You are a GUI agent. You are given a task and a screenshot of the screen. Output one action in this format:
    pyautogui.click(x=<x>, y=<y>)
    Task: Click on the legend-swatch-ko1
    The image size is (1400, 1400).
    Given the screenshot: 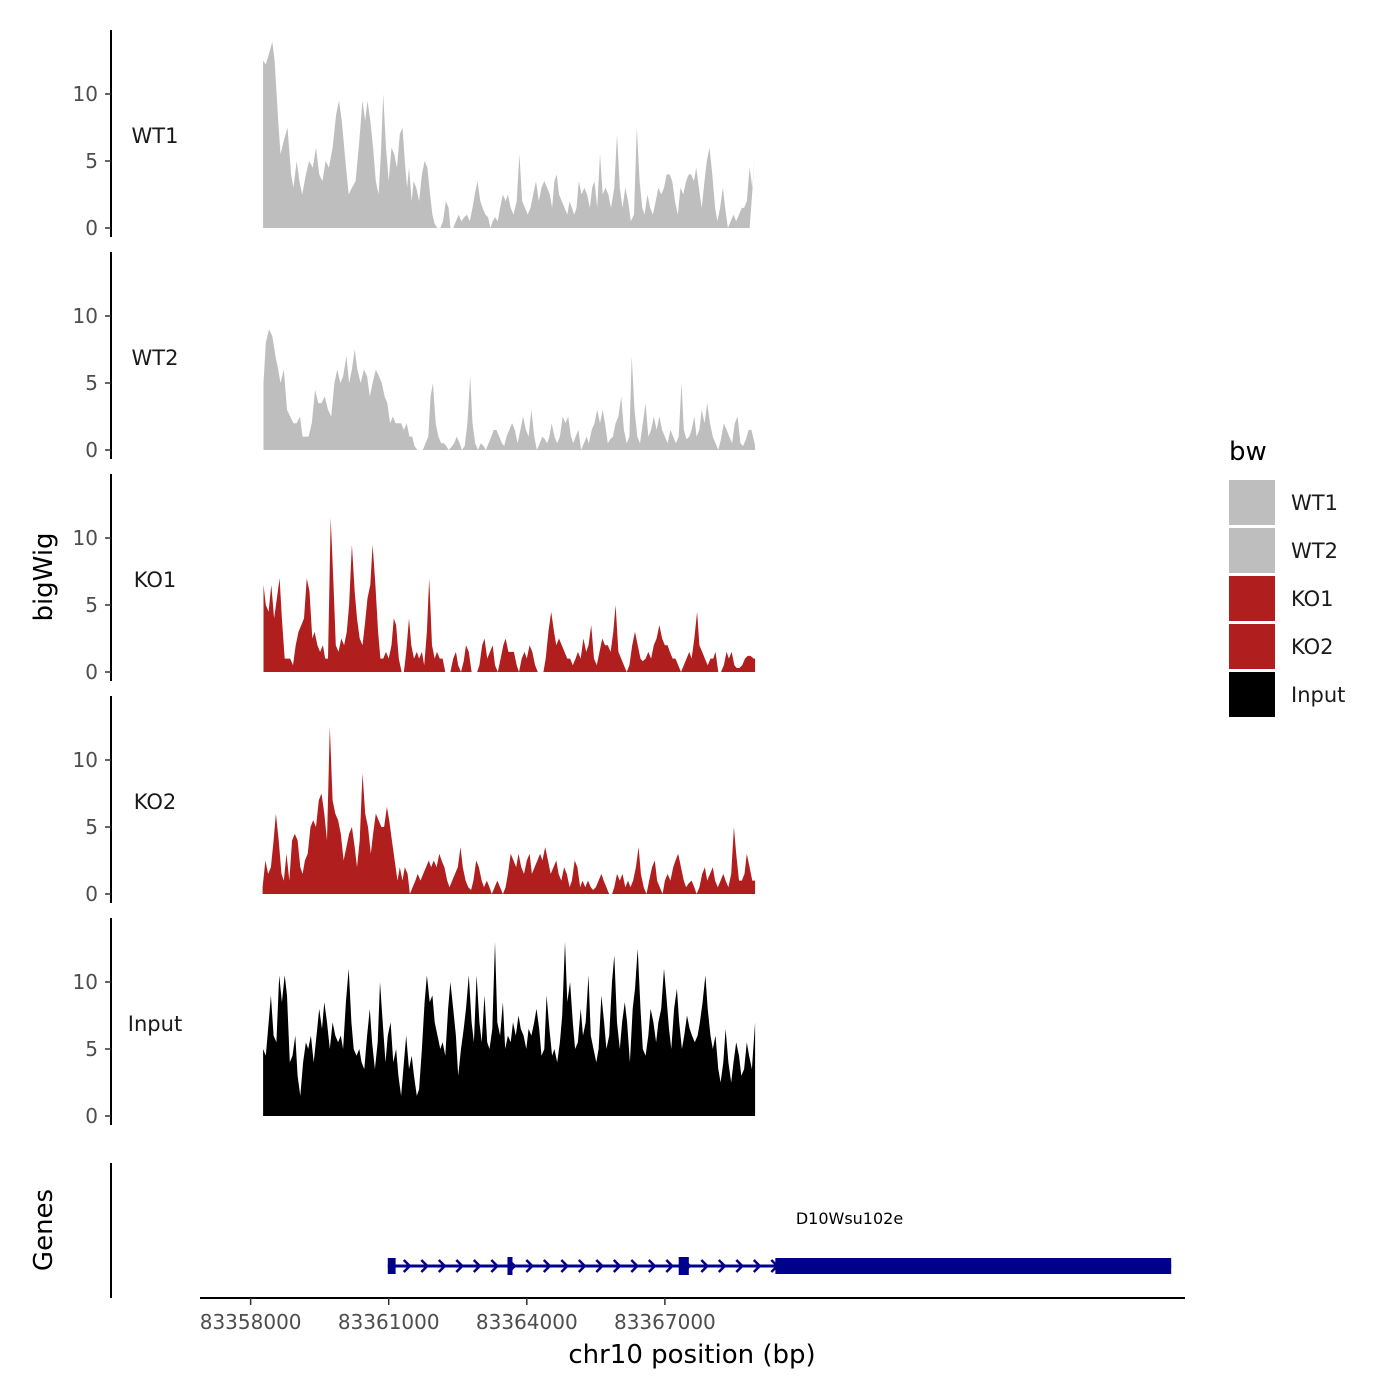 What is the action you would take?
    pyautogui.click(x=1252, y=598)
    